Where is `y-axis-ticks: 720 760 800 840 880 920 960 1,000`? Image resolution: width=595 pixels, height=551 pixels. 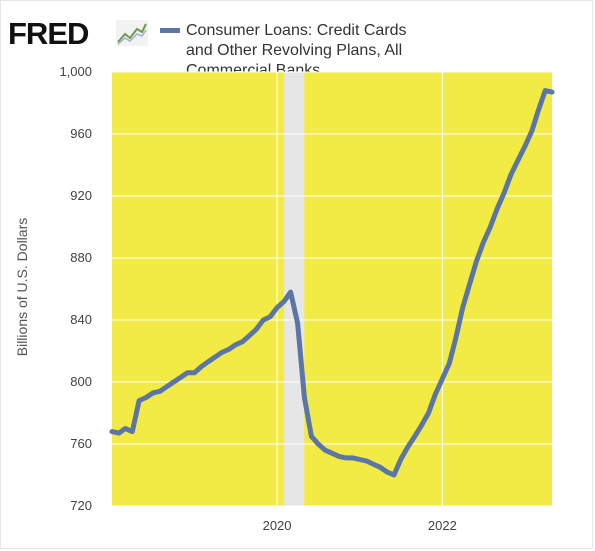 y-axis-ticks: 720 760 800 840 880 920 960 1,000 is located at coordinates (75, 288).